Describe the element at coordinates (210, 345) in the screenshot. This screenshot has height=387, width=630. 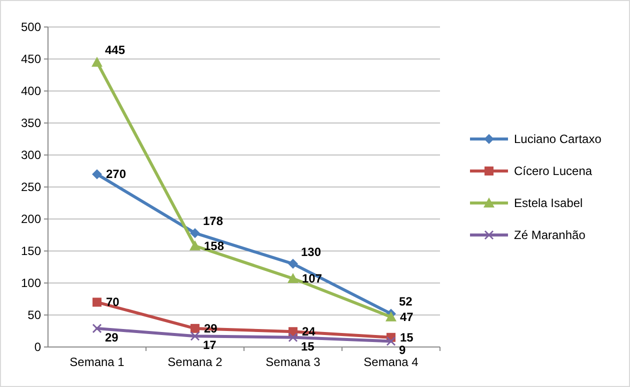
I see `data-label: 17` at that location.